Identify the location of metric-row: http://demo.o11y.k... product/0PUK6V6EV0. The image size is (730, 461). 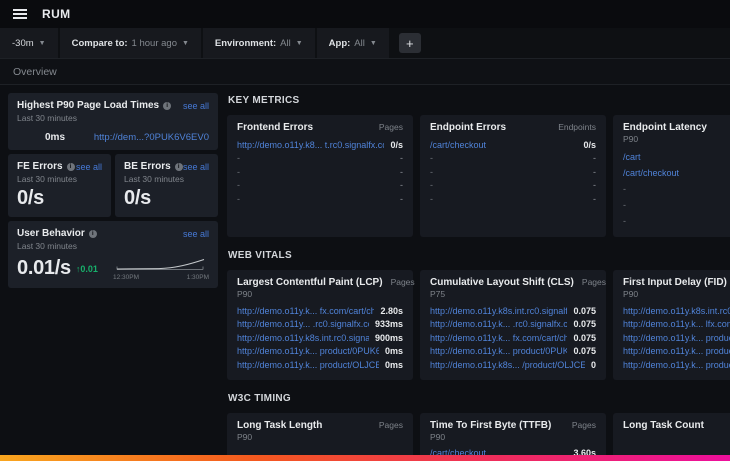
(676, 352).